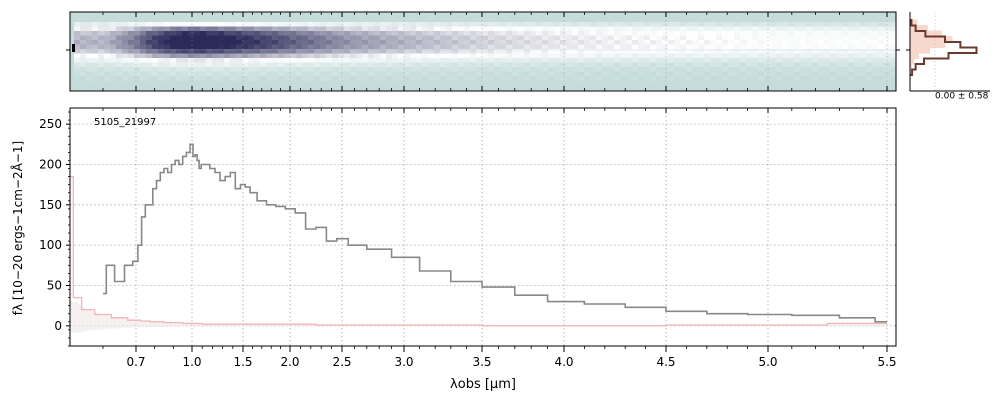 This screenshot has width=1000, height=400. What do you see at coordinates (886, 362) in the screenshot?
I see `x-tick-label: 5.5` at bounding box center [886, 362].